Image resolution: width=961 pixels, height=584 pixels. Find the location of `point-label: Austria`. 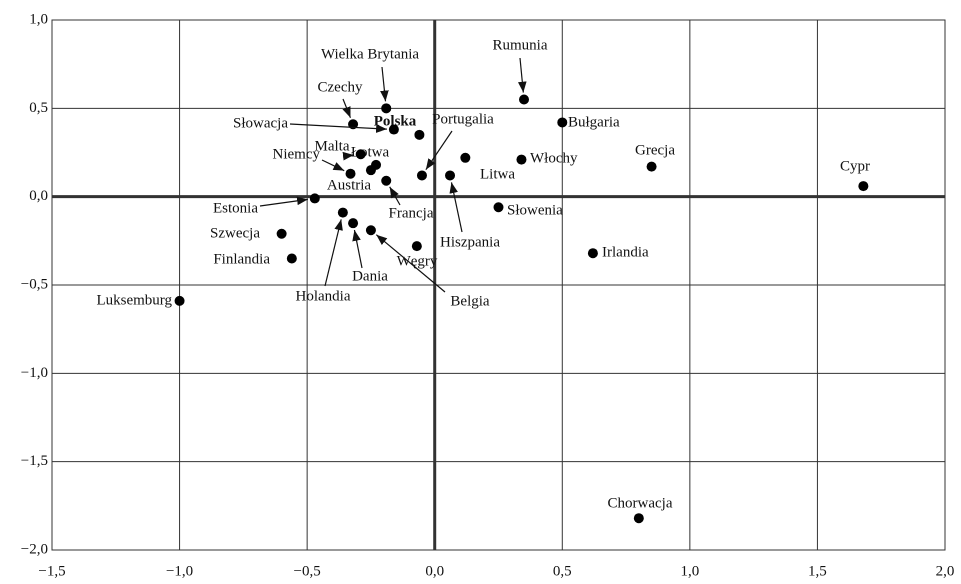

point-label: Austria is located at coordinates (349, 185).